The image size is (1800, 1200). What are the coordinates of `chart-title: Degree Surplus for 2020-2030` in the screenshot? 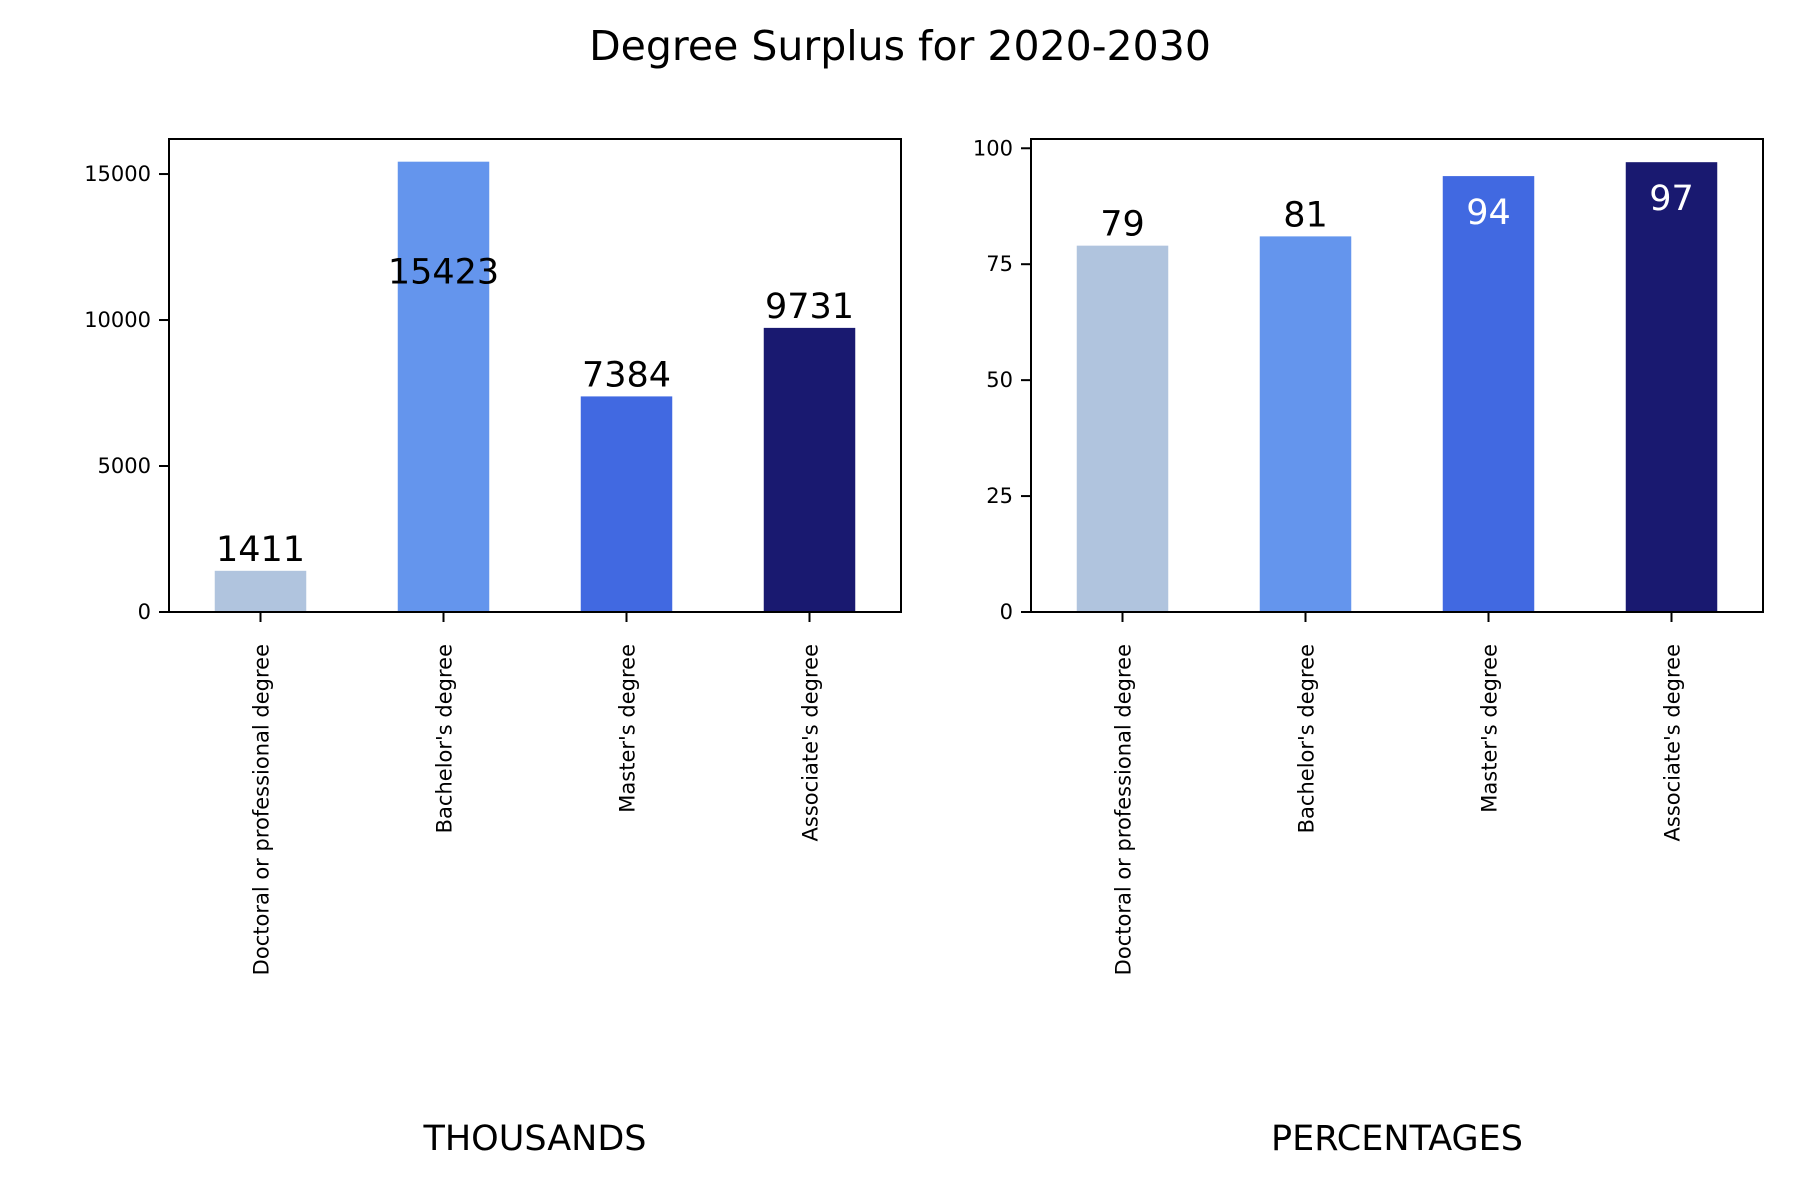 It's located at (900, 46).